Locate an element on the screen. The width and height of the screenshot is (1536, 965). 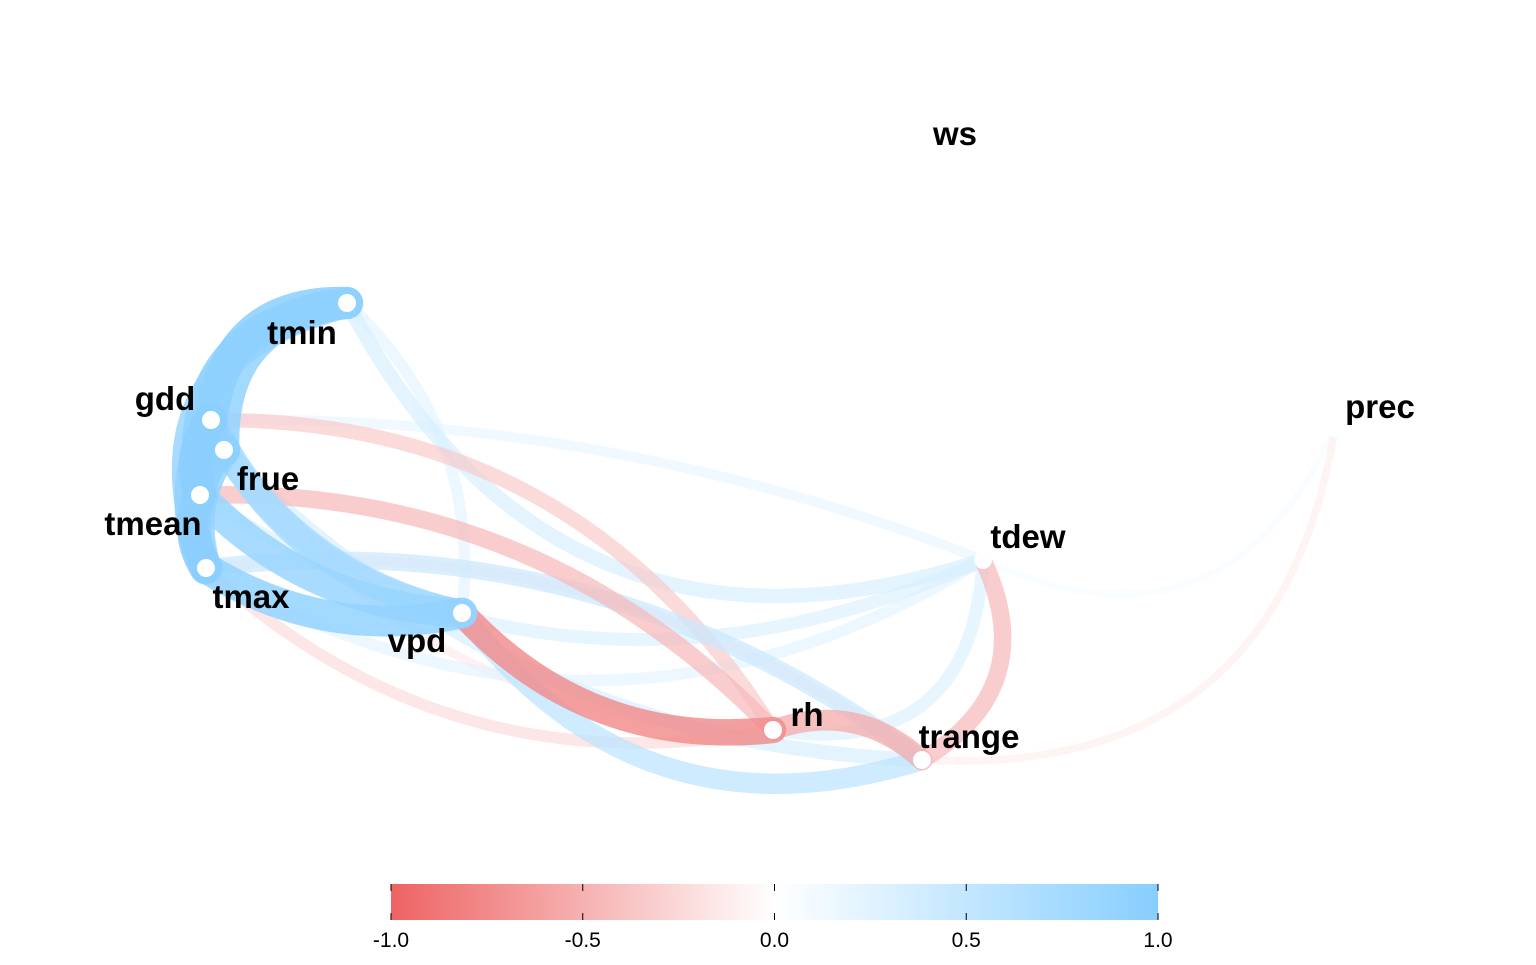
edge-trange-prec is located at coordinates (1128, 594).